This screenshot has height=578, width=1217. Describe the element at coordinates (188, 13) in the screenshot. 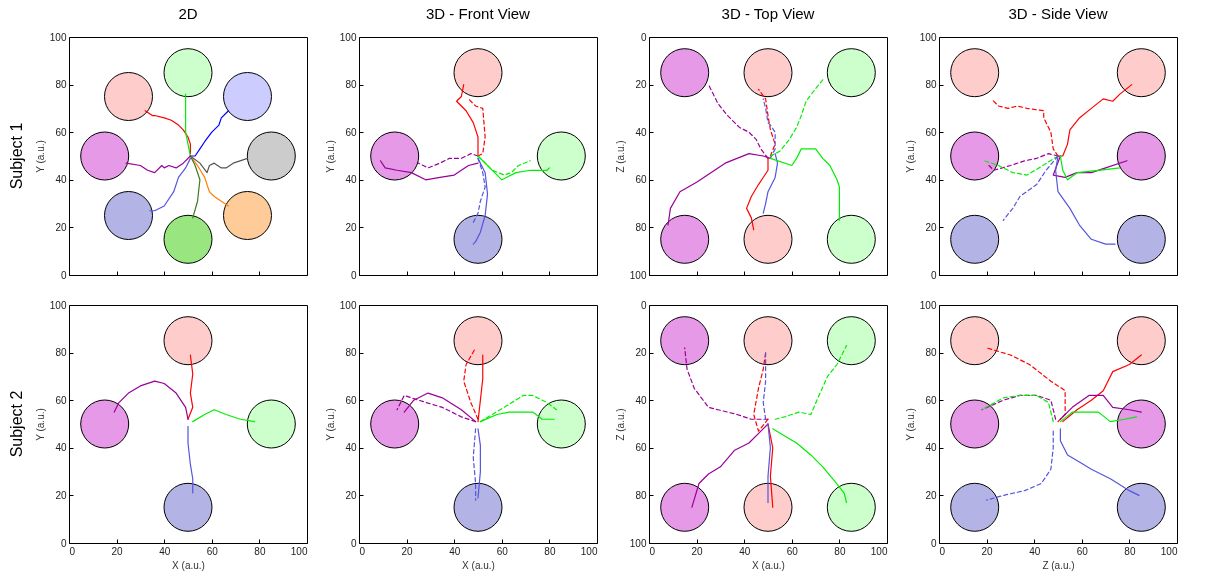

I see `chart-title: 2D` at that location.